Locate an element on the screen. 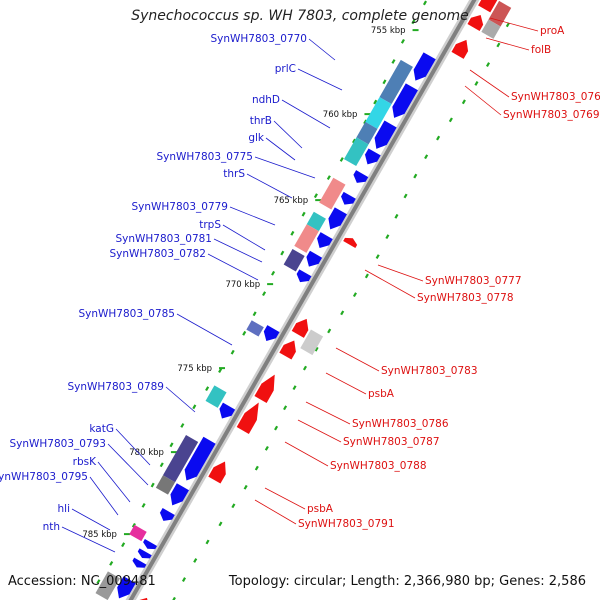 The width and height of the screenshot is (600, 600). forward-gene-label: SynWH7803_0779 is located at coordinates (179, 207).